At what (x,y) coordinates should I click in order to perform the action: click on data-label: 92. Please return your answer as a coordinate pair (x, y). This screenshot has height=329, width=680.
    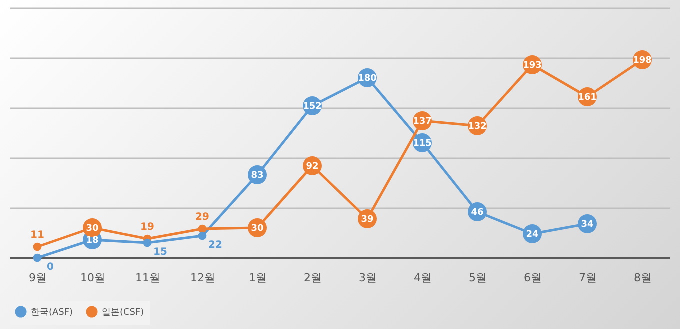
    Looking at the image, I should click on (312, 167).